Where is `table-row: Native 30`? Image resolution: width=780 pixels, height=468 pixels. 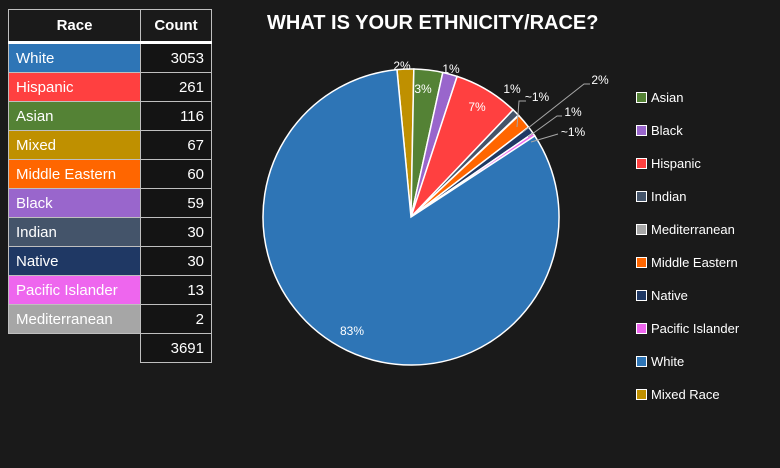
table-row: Native 30 is located at coordinates (110, 261).